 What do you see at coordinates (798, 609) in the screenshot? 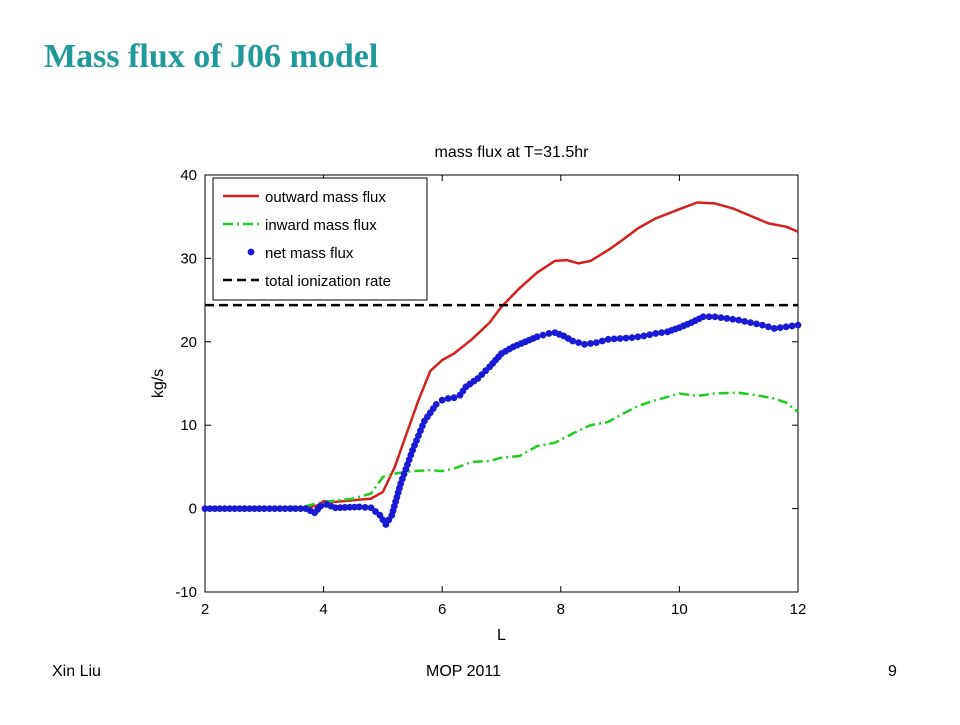
I see `x-tick-label: 12` at bounding box center [798, 609].